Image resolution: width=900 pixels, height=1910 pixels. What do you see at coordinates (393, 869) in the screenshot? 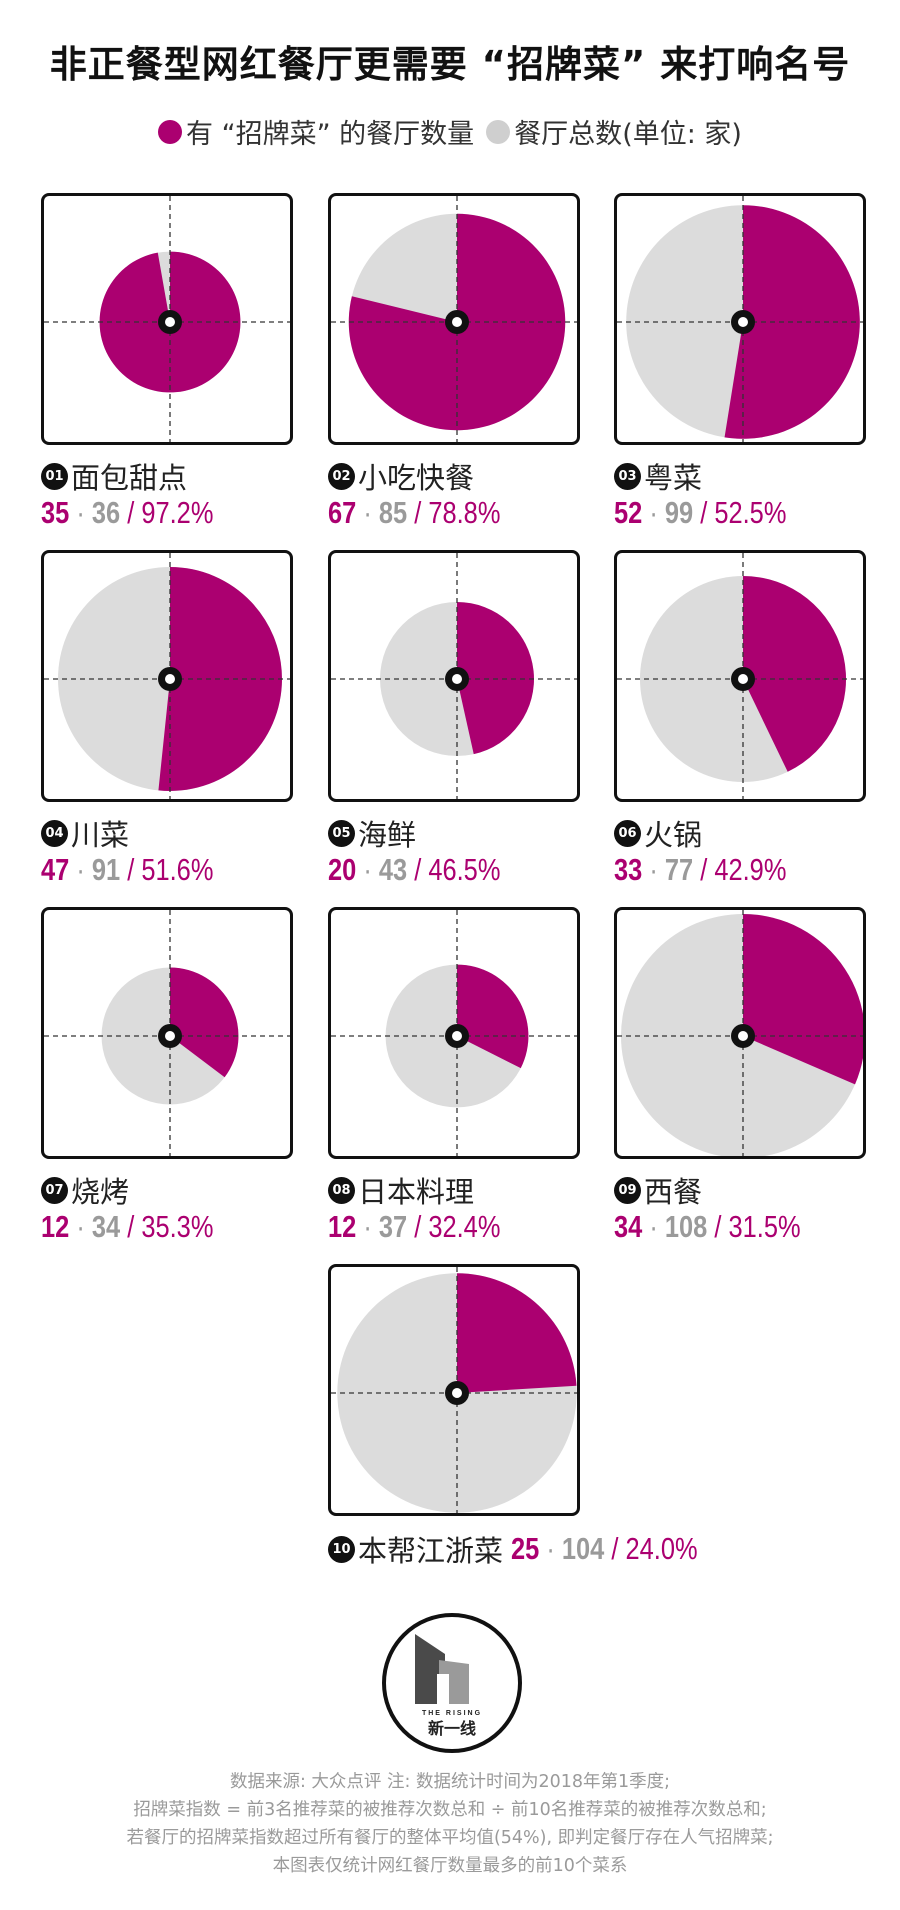
I see `total-count: 43` at bounding box center [393, 869].